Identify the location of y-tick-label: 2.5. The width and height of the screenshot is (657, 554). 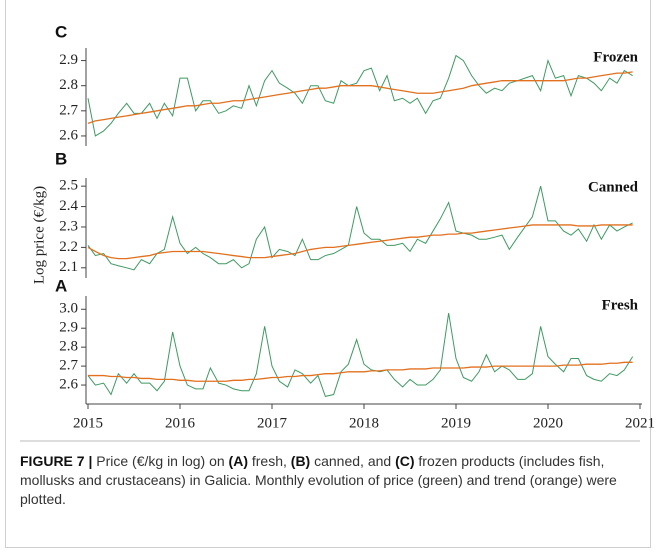
(68, 186).